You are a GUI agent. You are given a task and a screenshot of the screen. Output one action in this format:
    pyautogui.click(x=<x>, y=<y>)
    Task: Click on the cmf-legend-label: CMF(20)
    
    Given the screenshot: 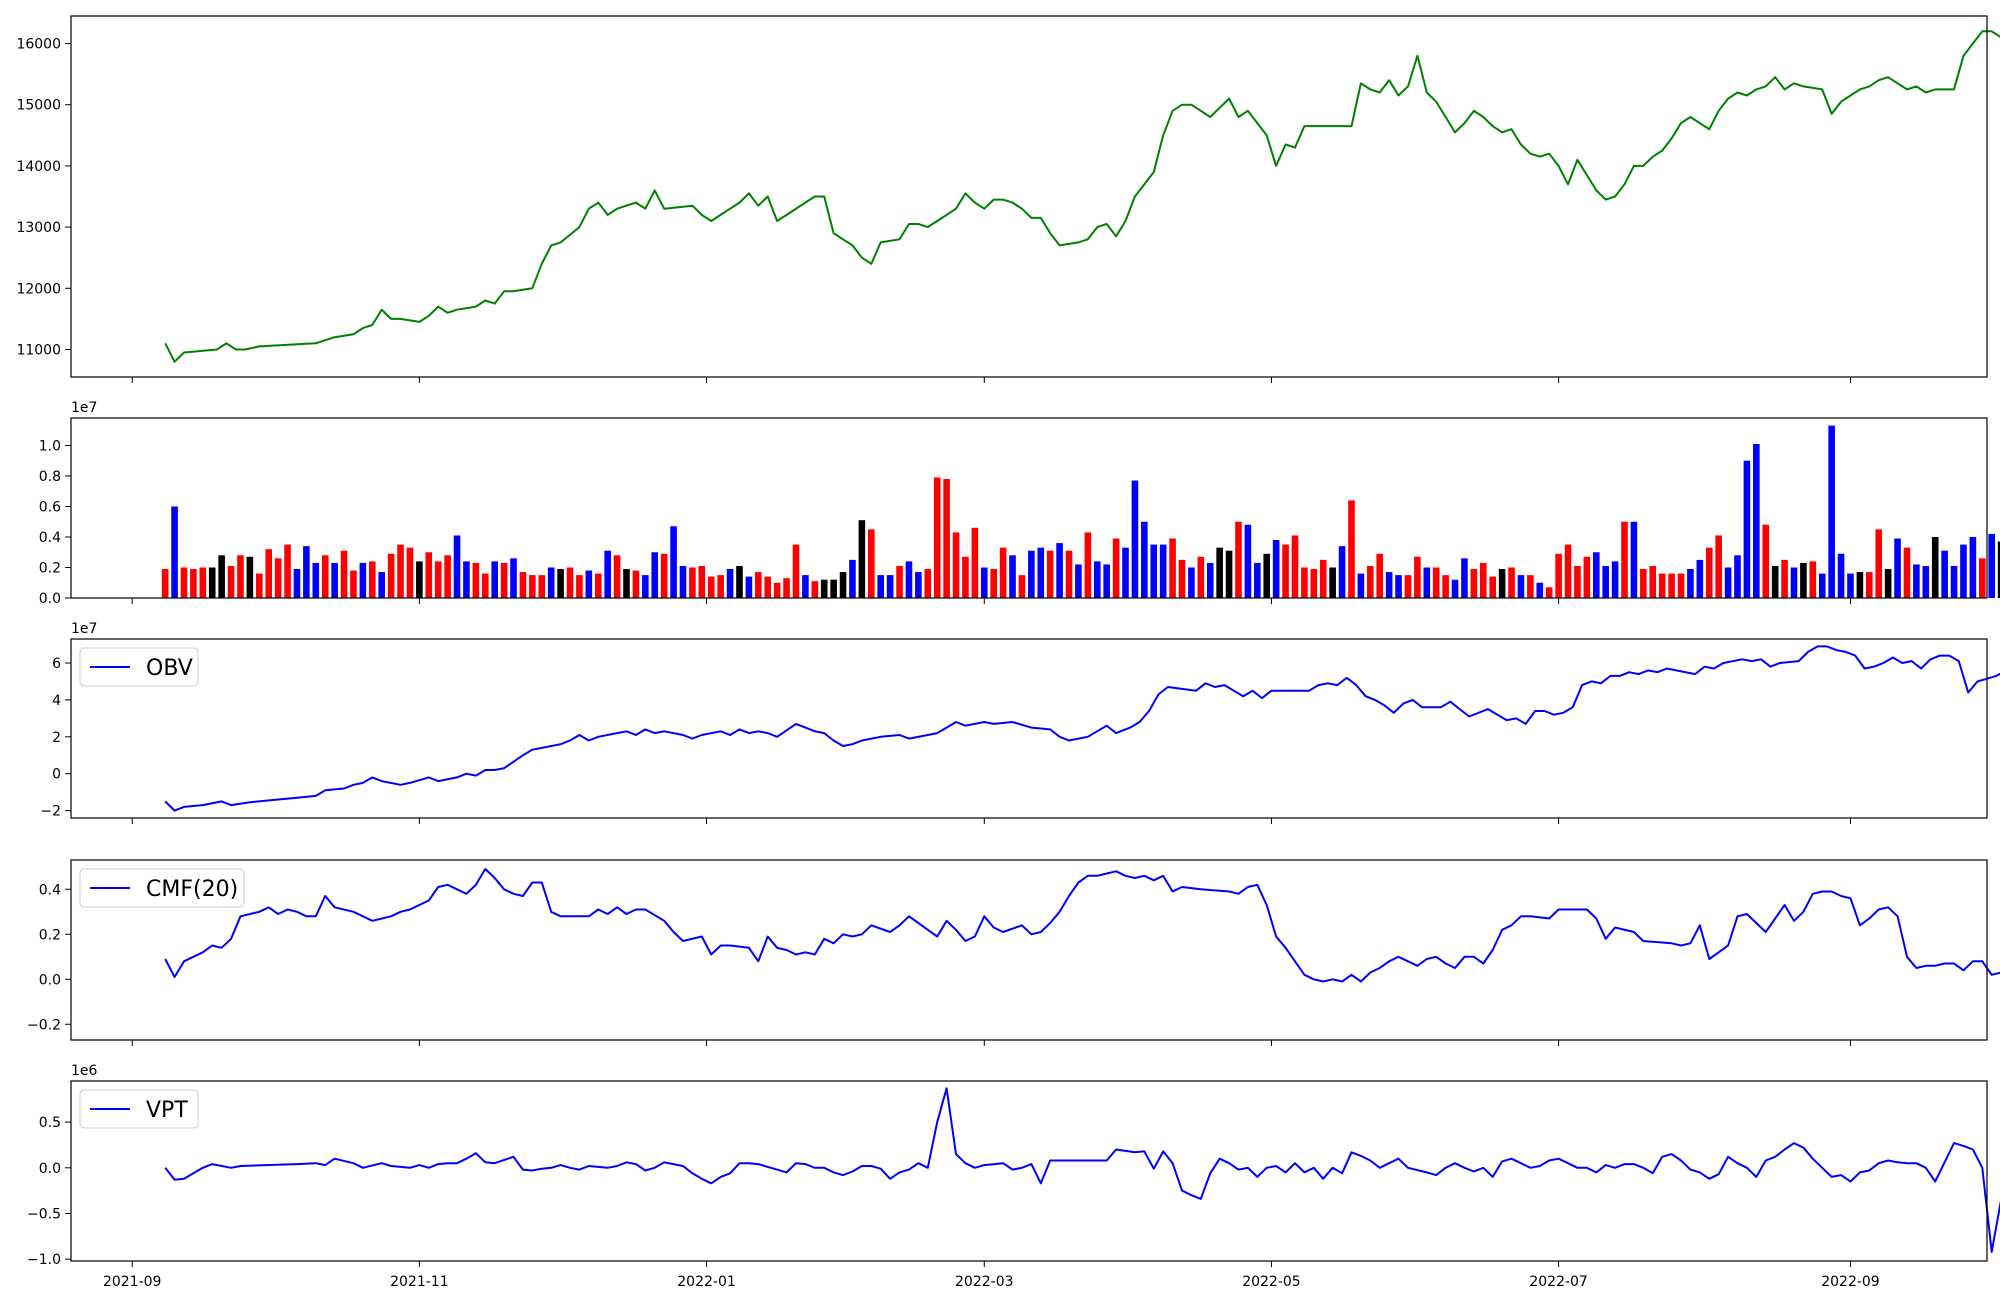 What is the action you would take?
    pyautogui.click(x=192, y=889)
    